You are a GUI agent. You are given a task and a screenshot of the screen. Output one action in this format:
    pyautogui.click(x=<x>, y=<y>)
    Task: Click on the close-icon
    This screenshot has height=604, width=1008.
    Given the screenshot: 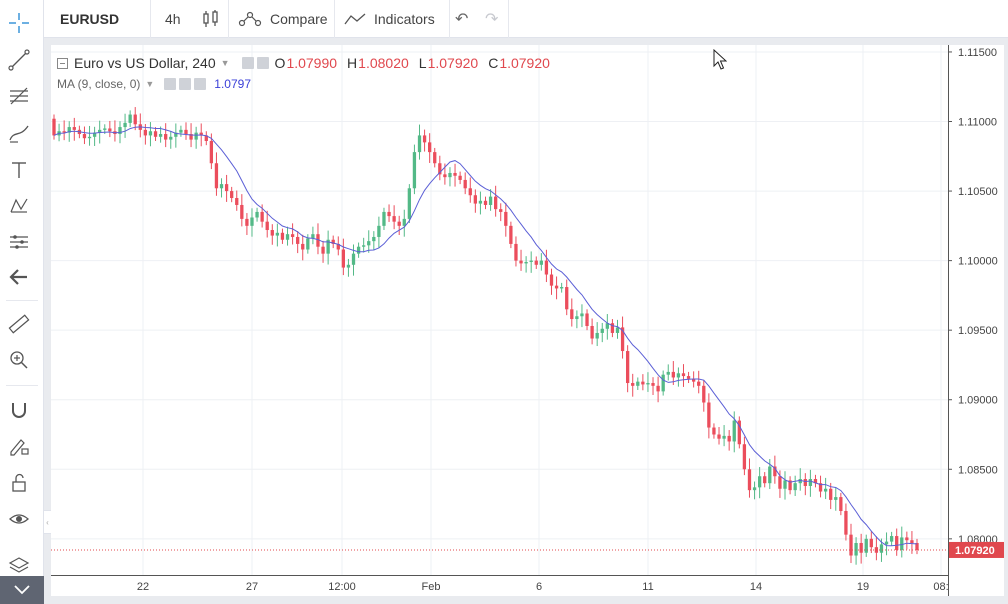 What is the action you would take?
    pyautogui.click(x=200, y=84)
    